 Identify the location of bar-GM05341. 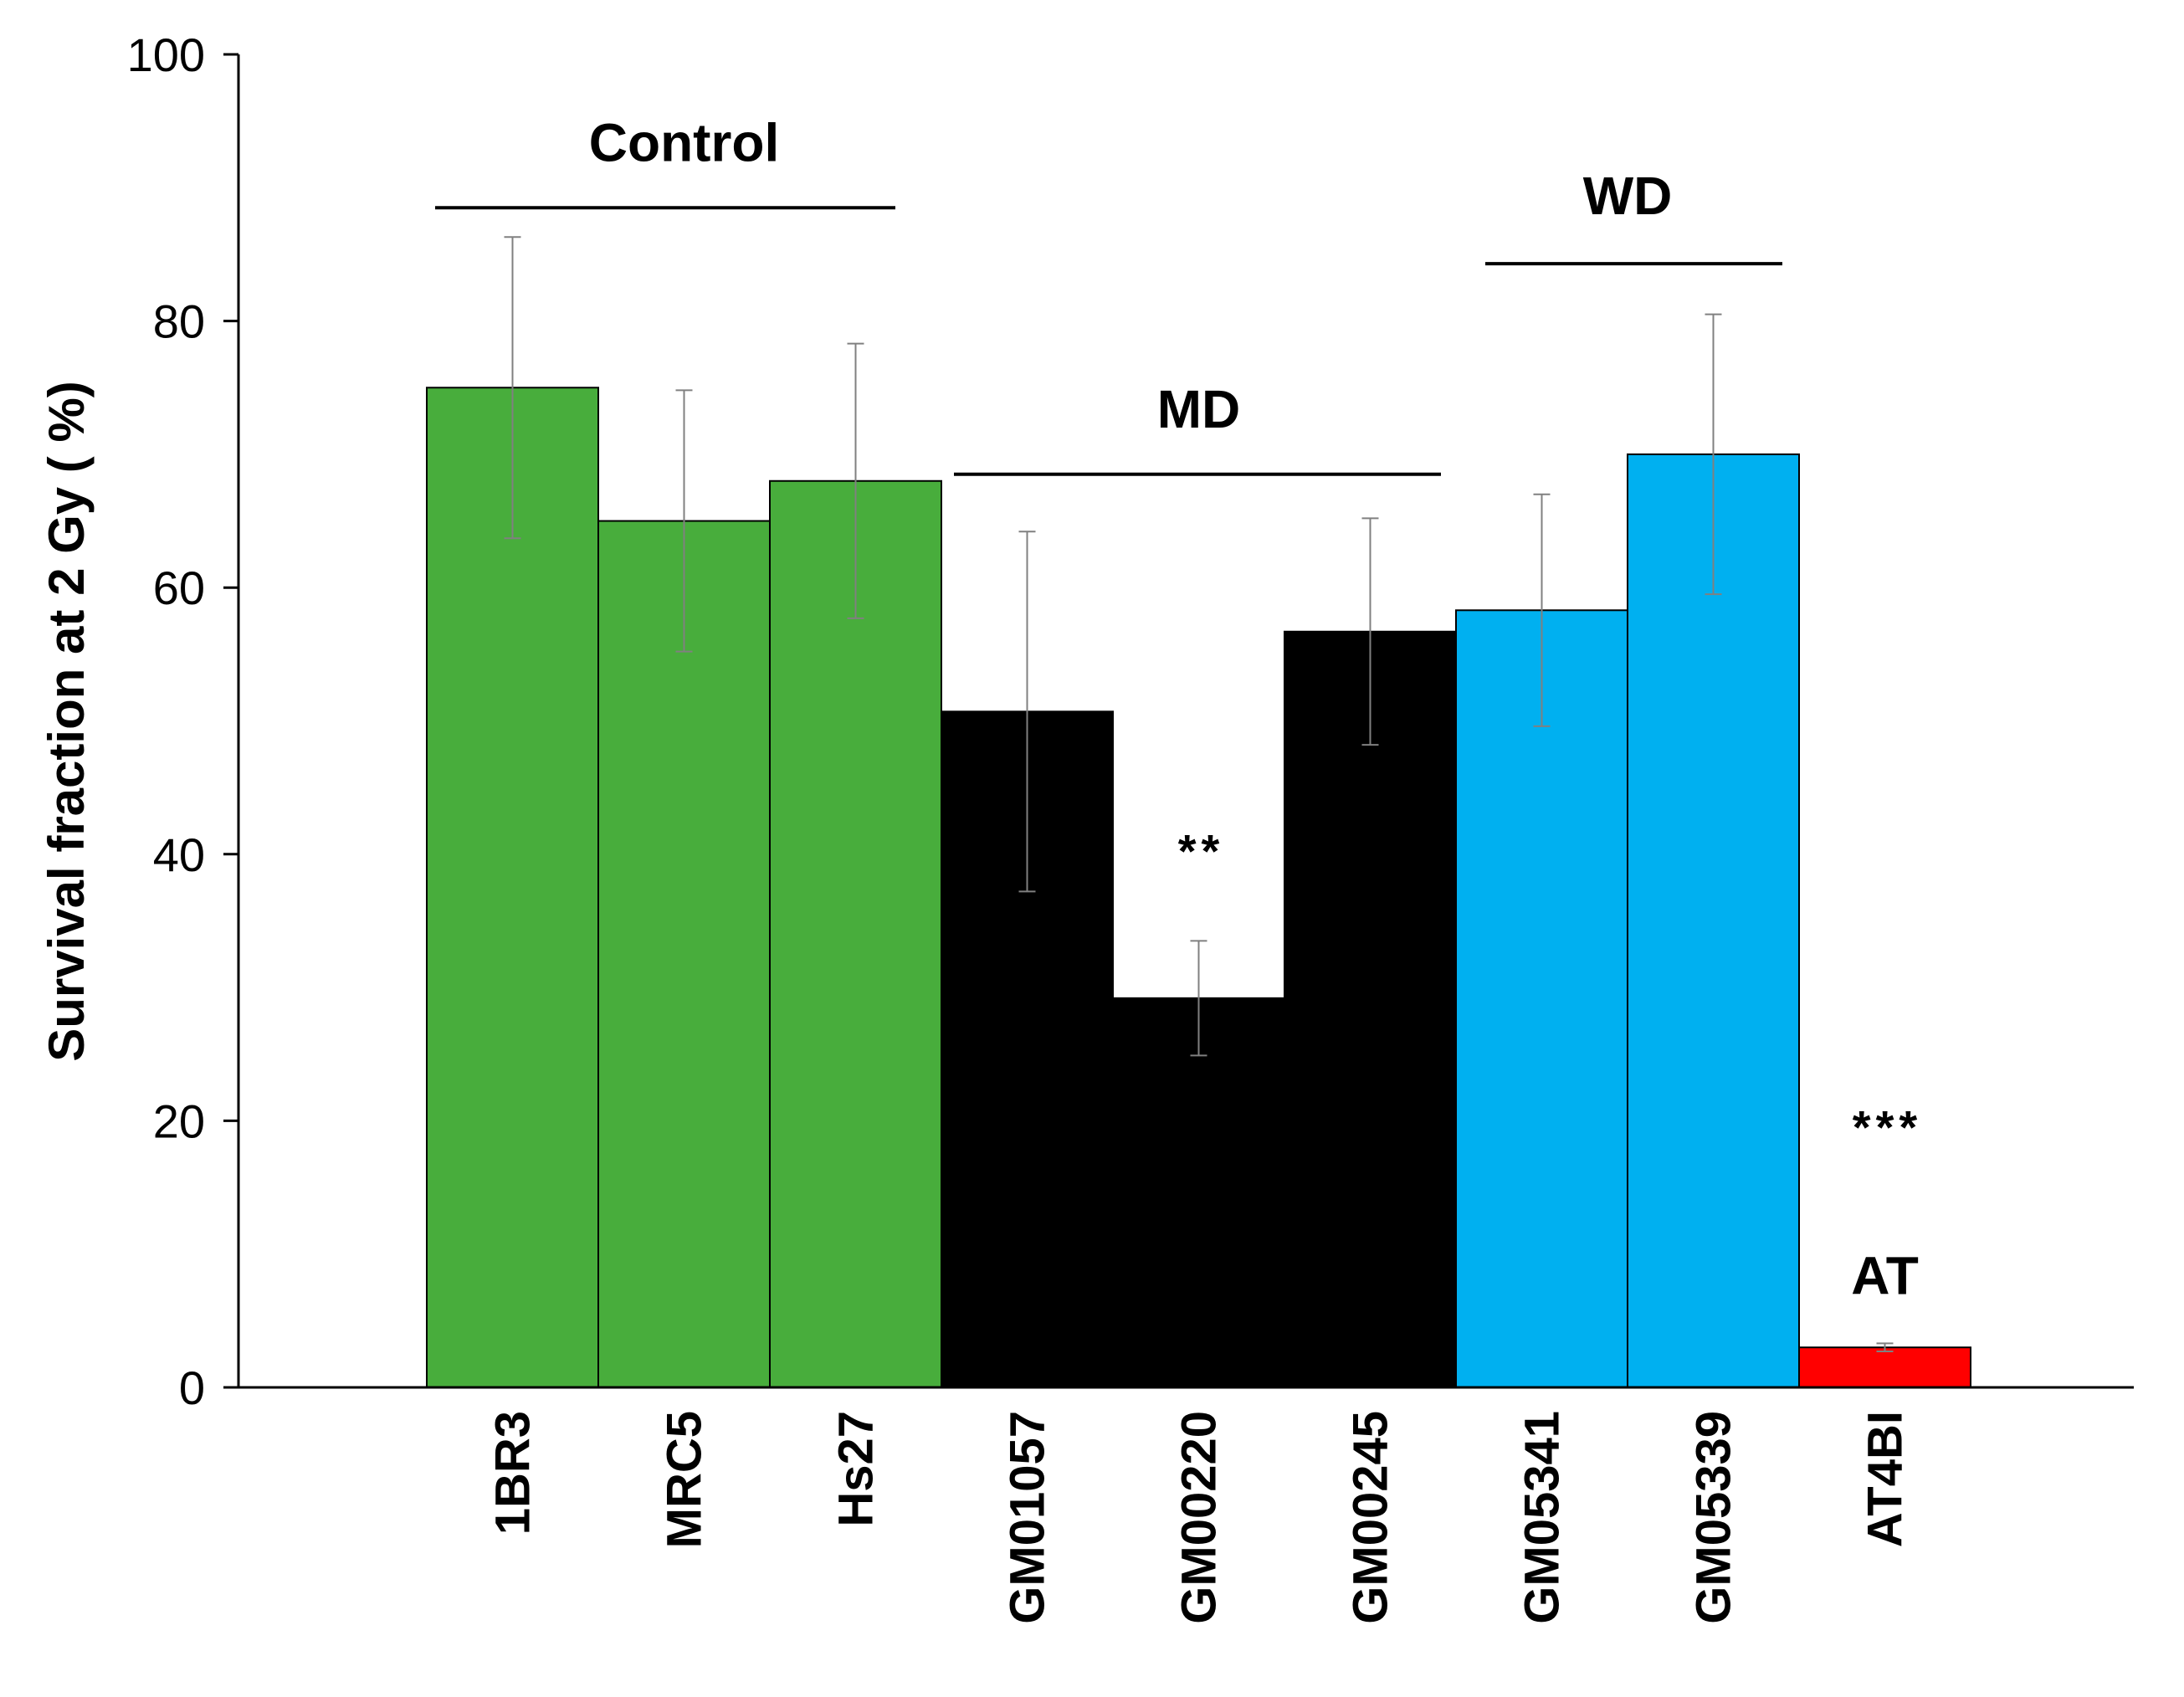
(1541, 998).